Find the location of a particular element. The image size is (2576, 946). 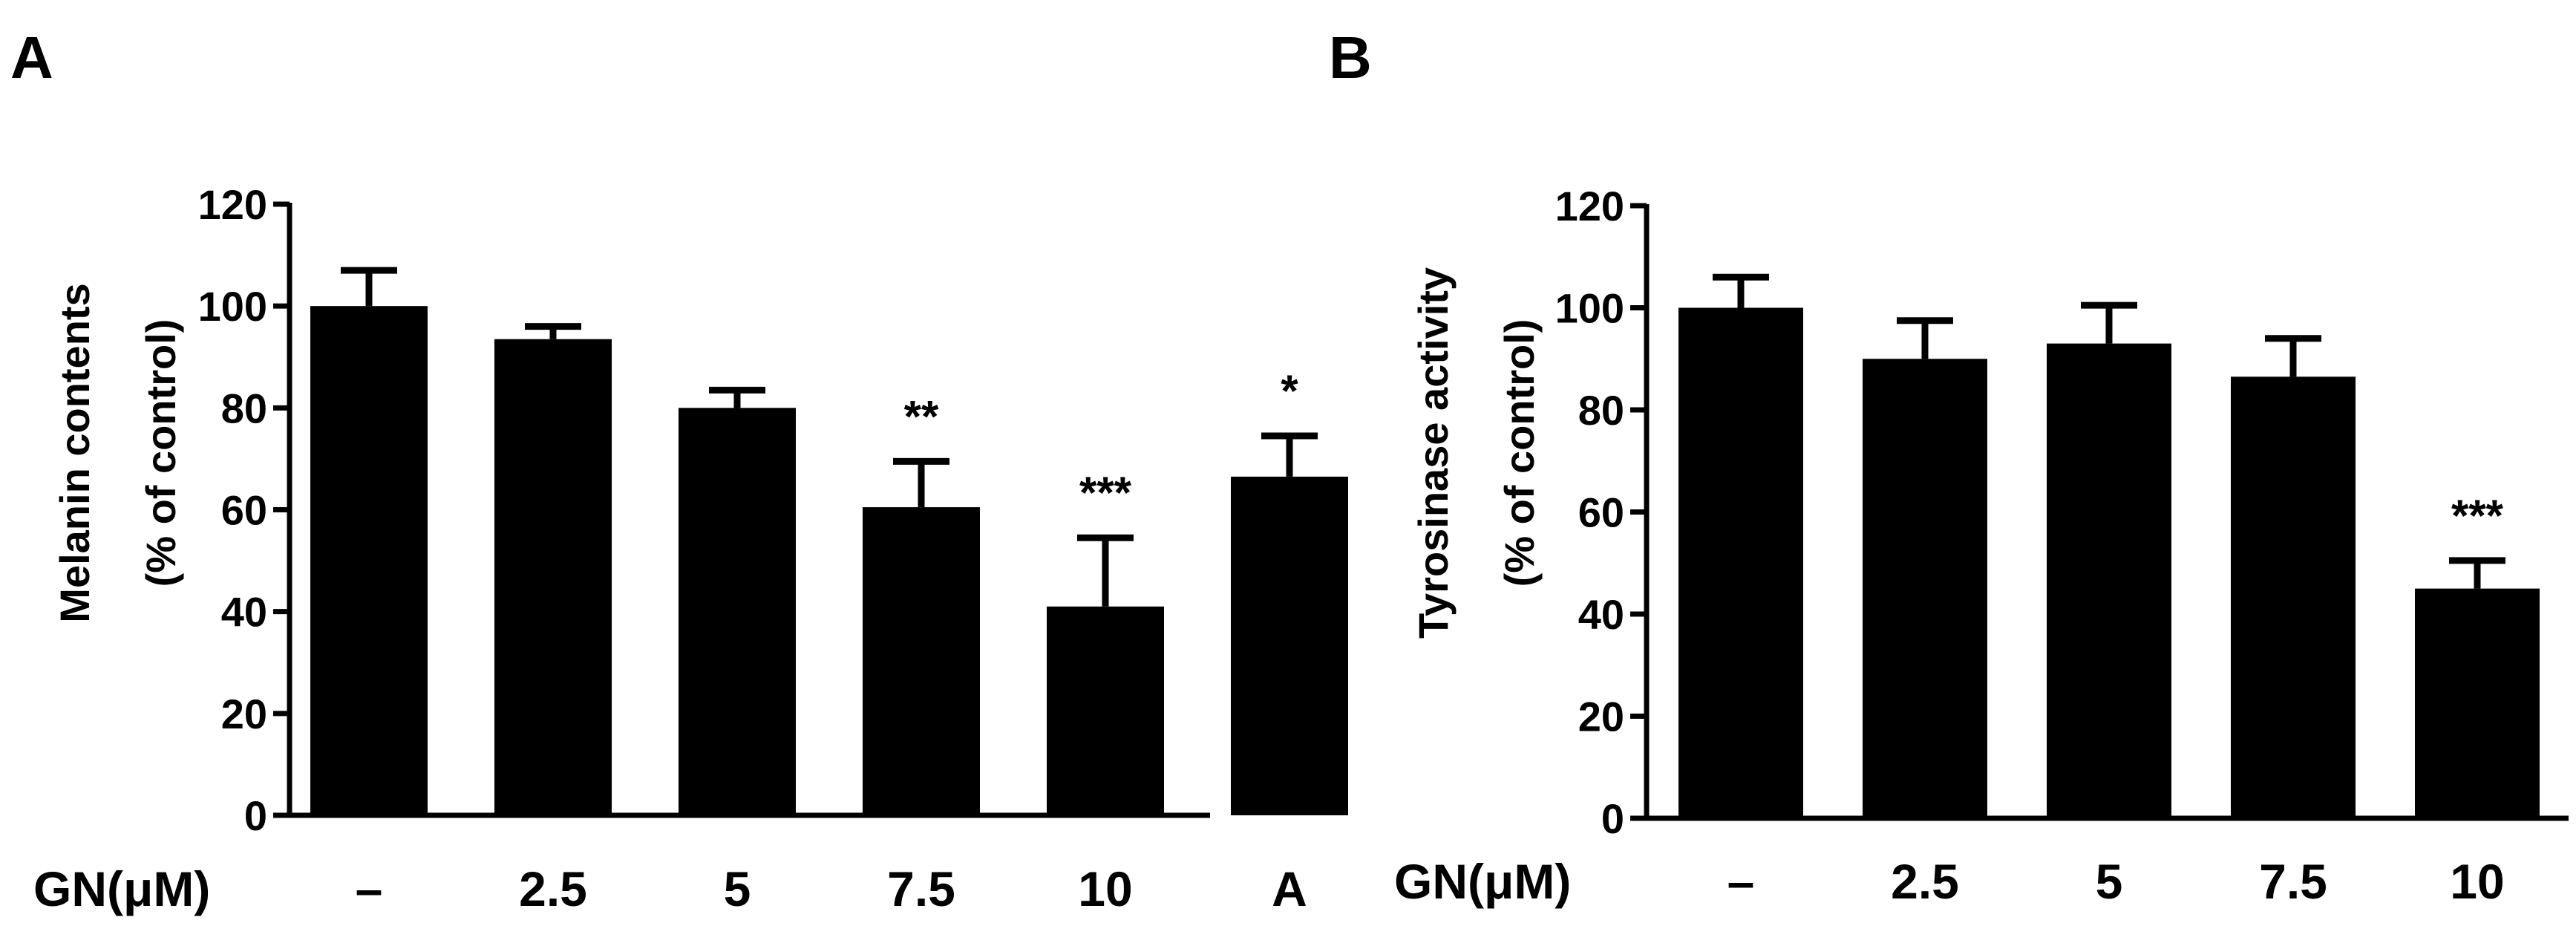

significance-label-a: ** is located at coordinates (922, 416).